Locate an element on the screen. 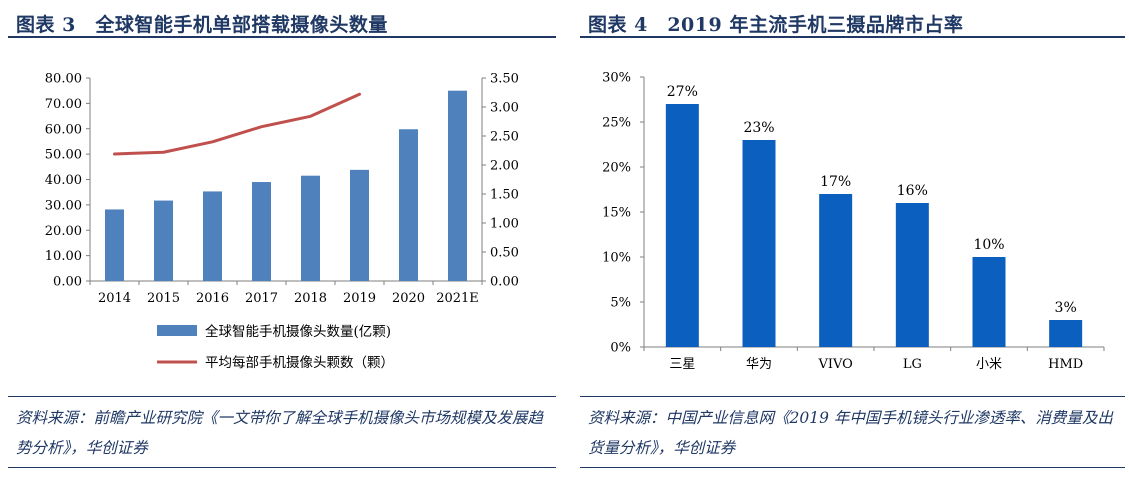 The image size is (1129, 494). y-tick-label: 5% is located at coordinates (620, 303).